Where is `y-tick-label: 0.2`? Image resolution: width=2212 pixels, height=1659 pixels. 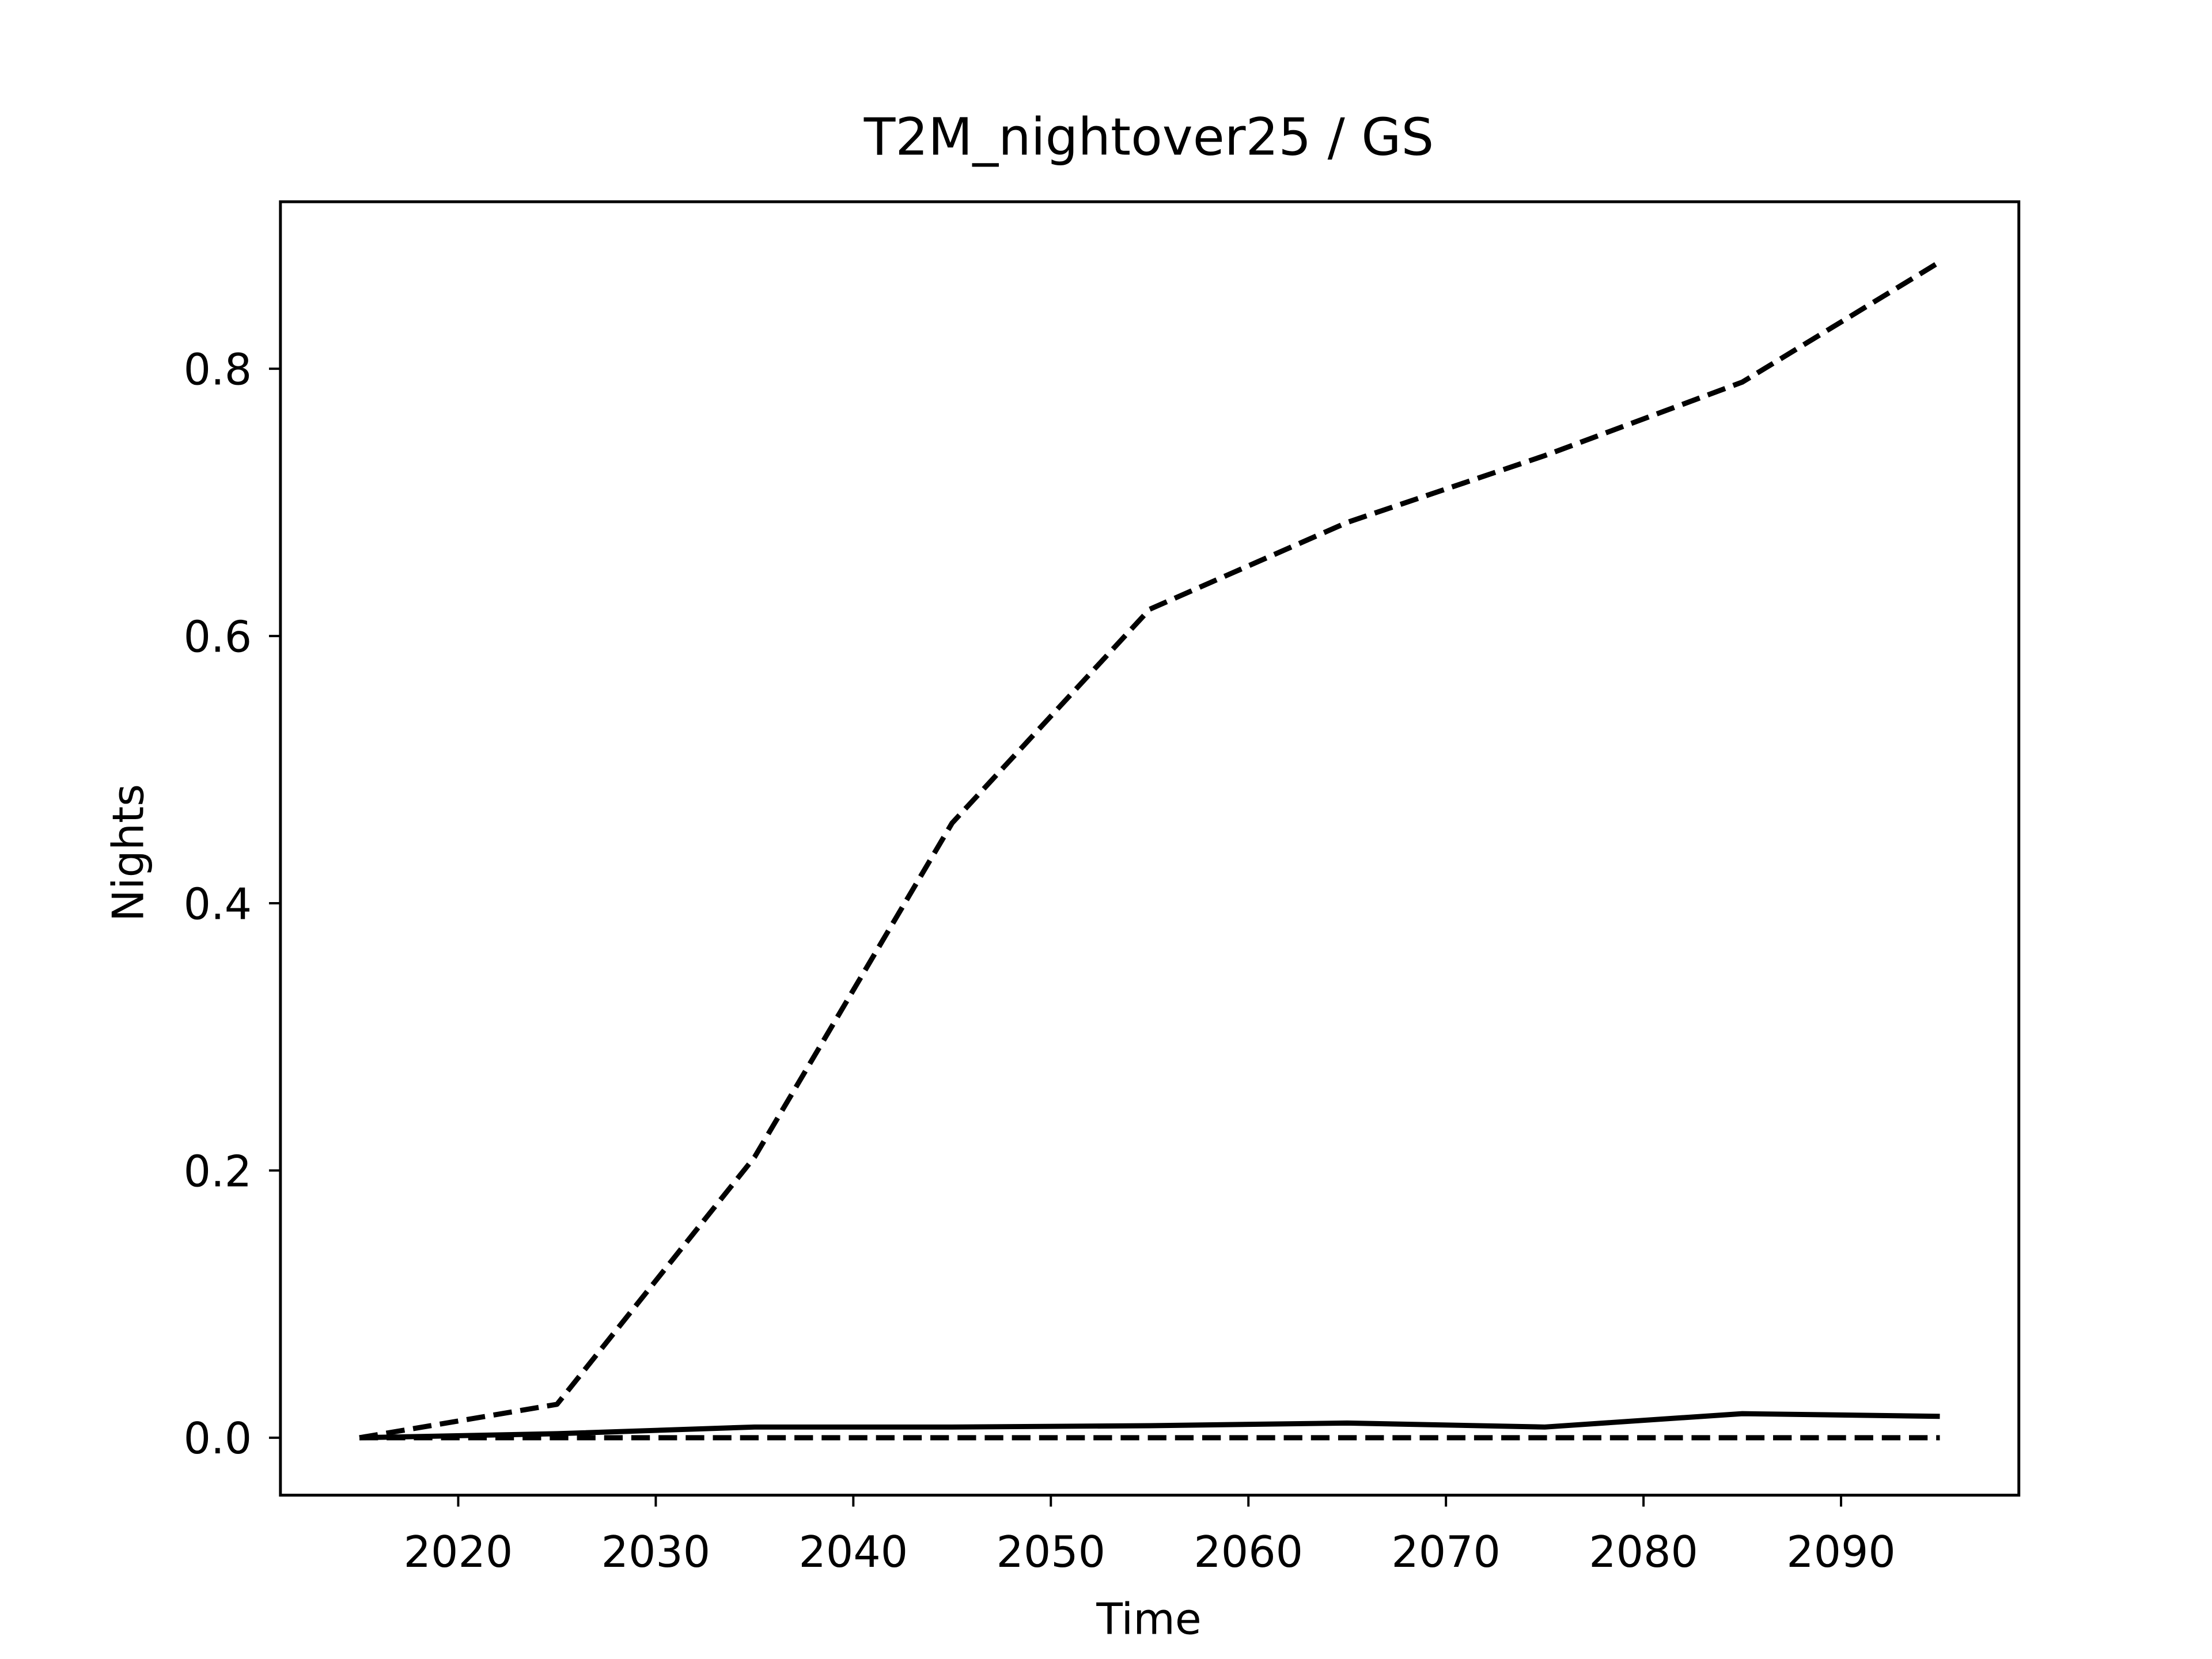
y-tick-label: 0.2 is located at coordinates (218, 1171).